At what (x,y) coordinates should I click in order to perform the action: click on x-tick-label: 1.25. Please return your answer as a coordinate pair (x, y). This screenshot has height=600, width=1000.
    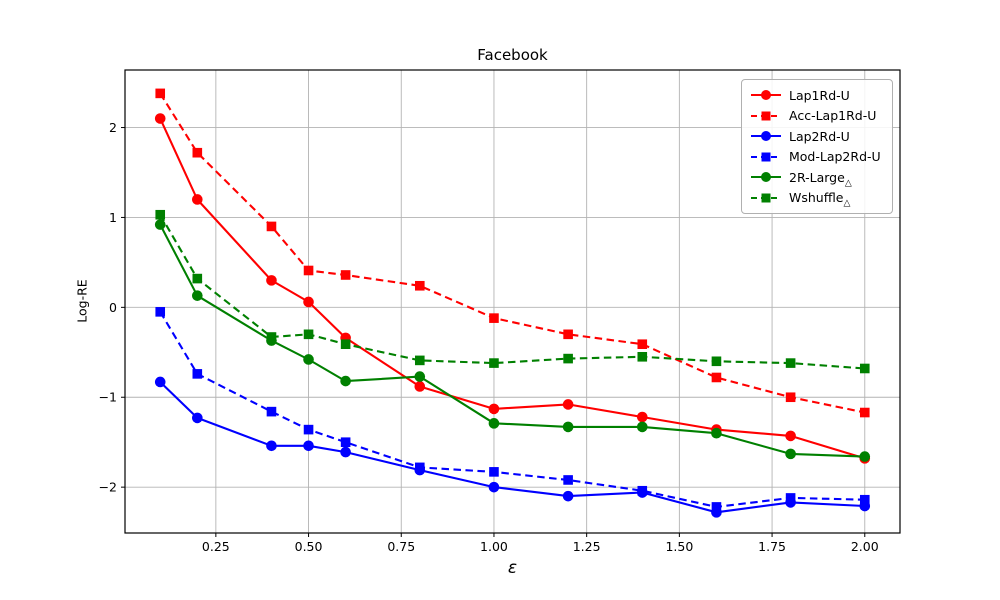
    Looking at the image, I should click on (587, 546).